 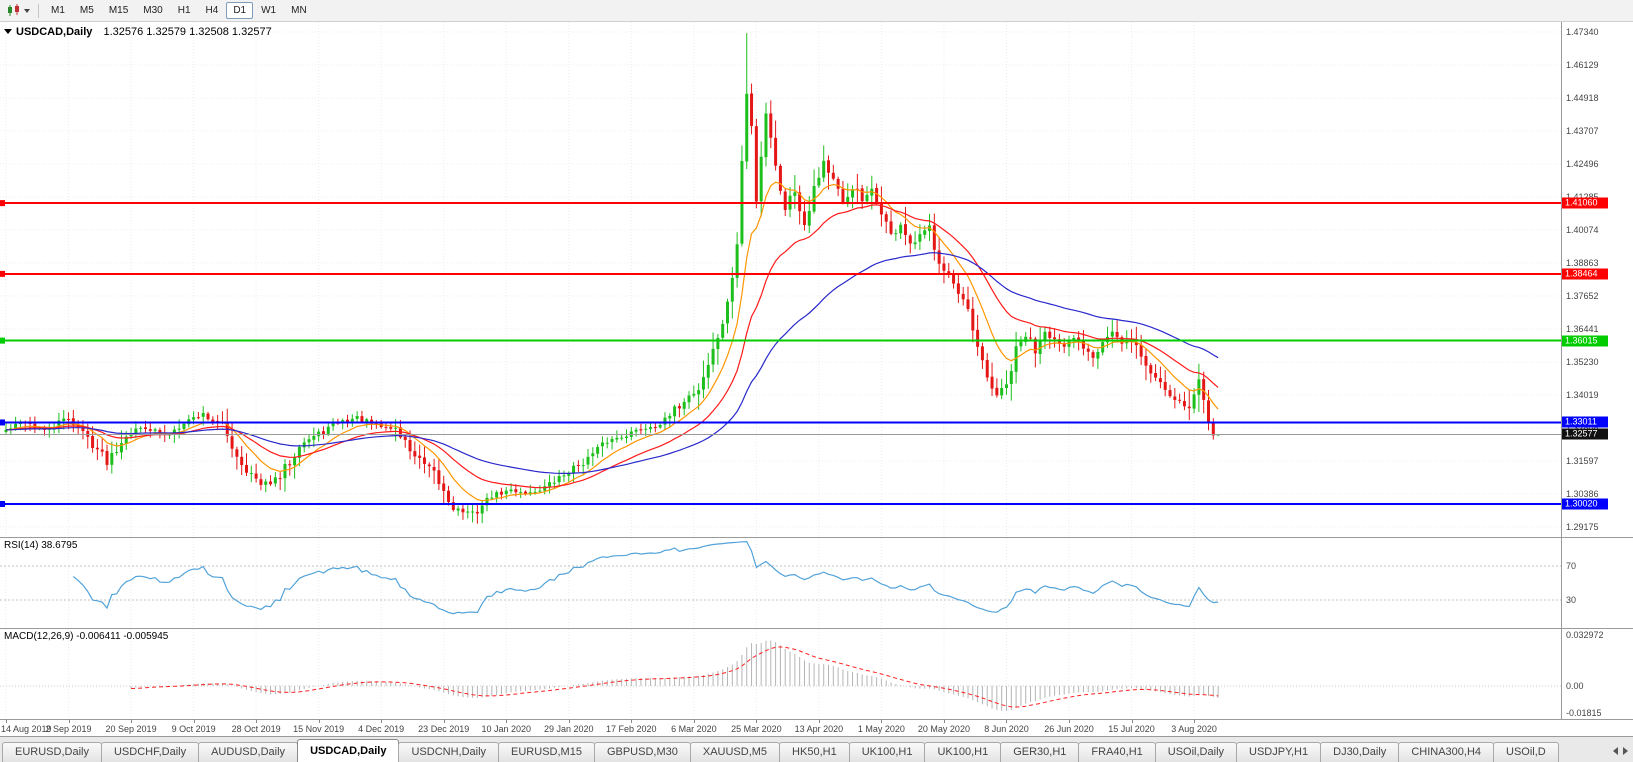 What do you see at coordinates (1117, 752) in the screenshot?
I see `tab-fra40-h1: FRA40,H1` at bounding box center [1117, 752].